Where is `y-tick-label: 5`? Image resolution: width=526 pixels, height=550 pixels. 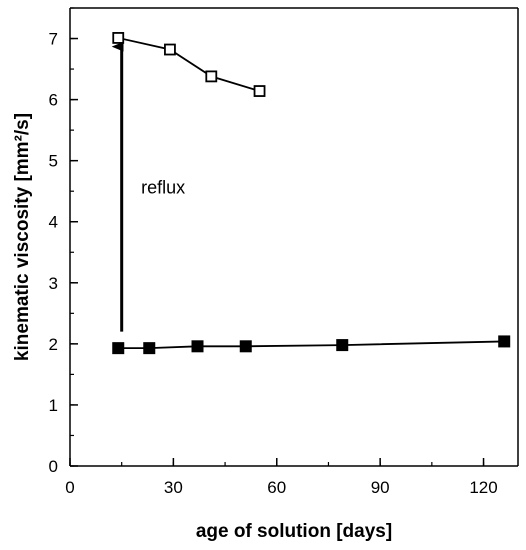 y-tick-label: 5 is located at coordinates (53, 161).